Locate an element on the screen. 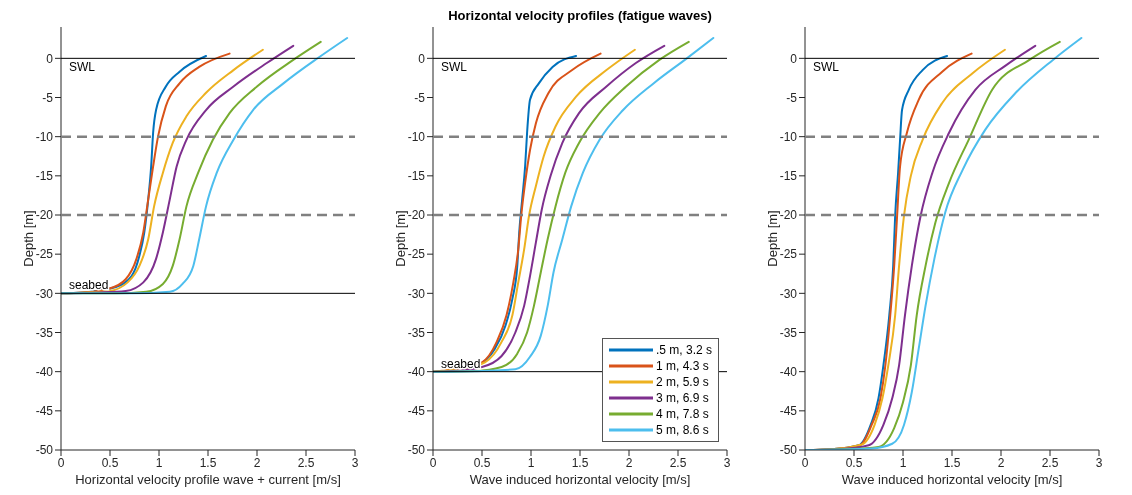 The image size is (1132, 495). line-series is located at coordinates (517, 212).